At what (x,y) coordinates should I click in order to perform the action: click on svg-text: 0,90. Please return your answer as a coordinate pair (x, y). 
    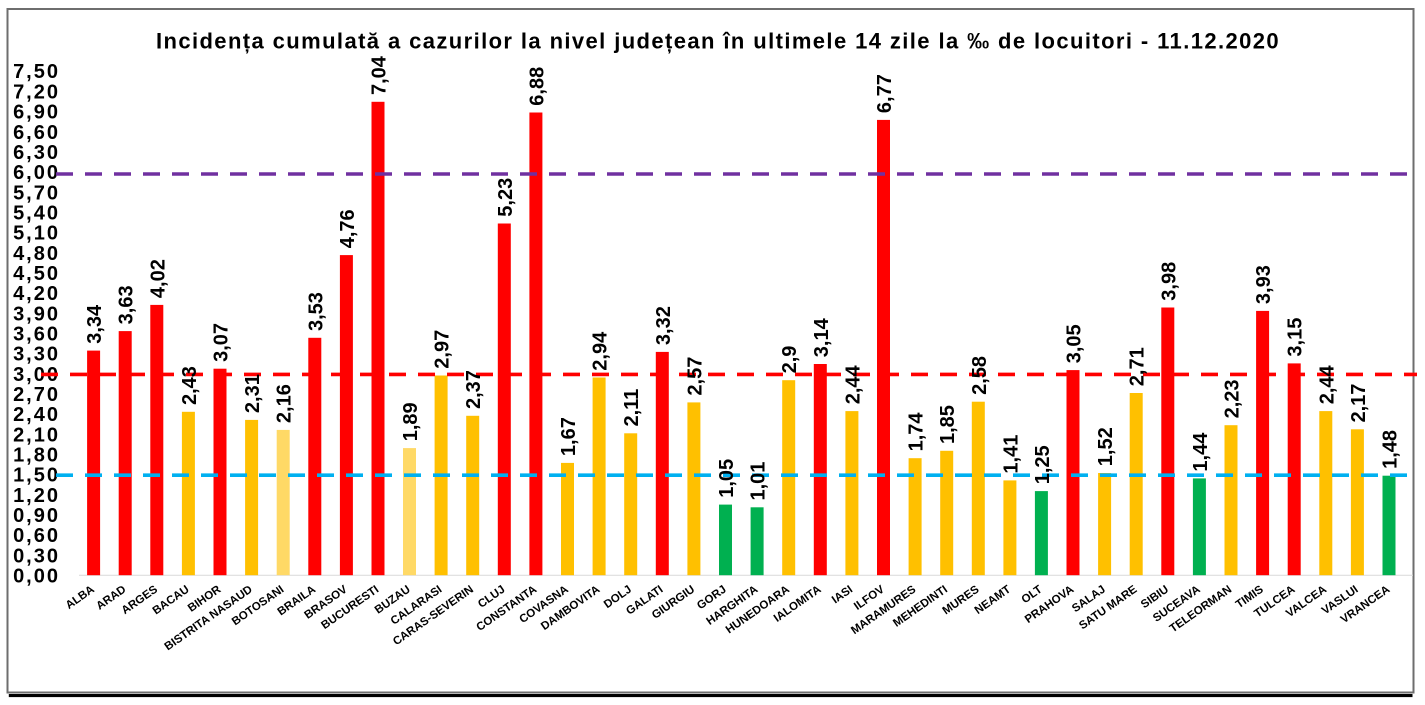
    Looking at the image, I should click on (36, 516).